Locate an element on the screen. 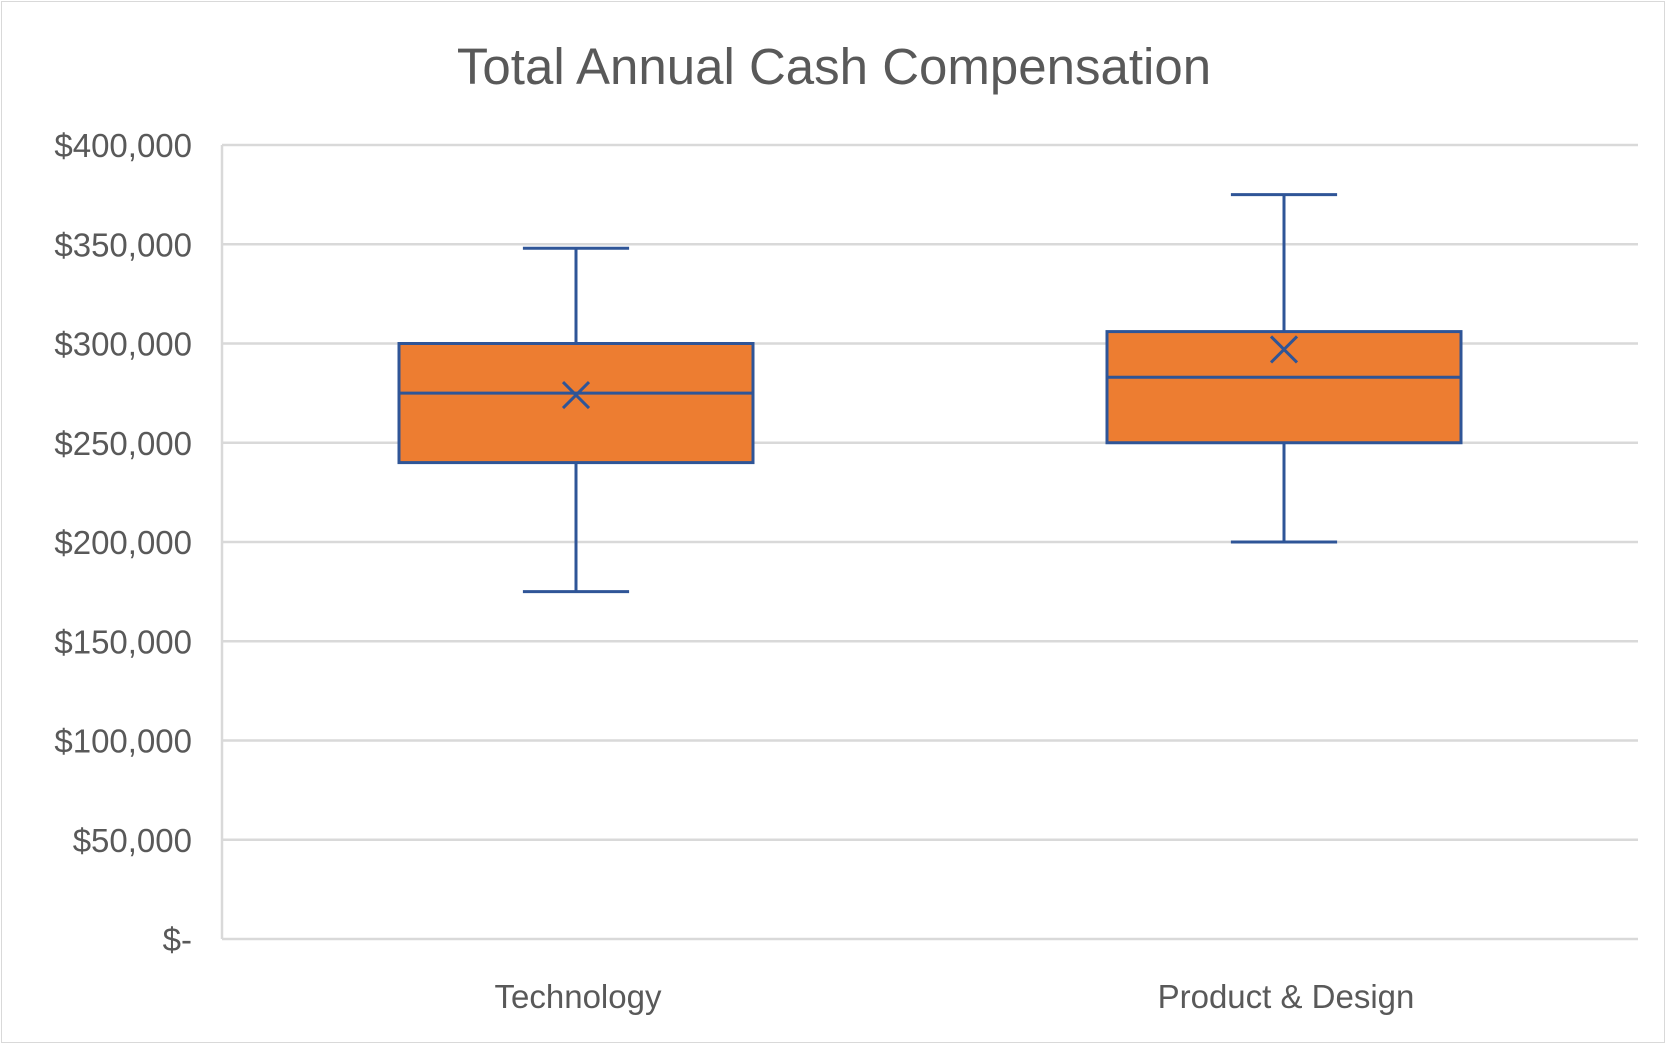 The width and height of the screenshot is (1668, 1046). y-tick-label: $200,000 is located at coordinates (123, 542).